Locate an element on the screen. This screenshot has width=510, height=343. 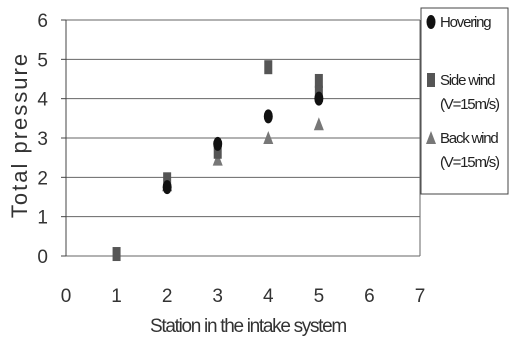
x-tick-label-6: 6 is located at coordinates (369, 296).